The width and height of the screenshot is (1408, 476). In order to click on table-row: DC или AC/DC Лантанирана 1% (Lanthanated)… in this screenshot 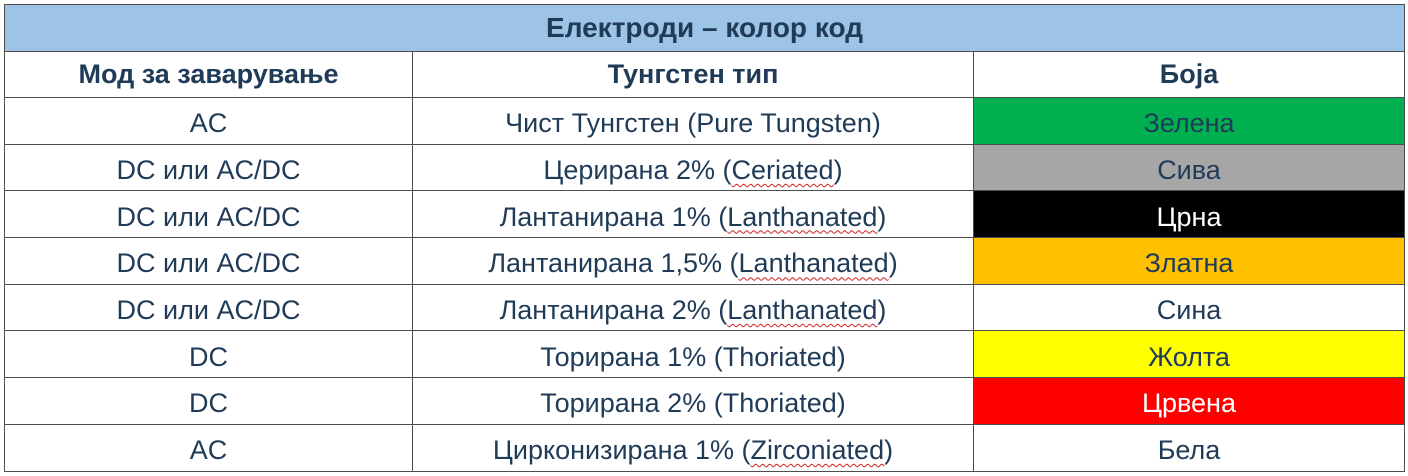, I will do `click(705, 214)`.